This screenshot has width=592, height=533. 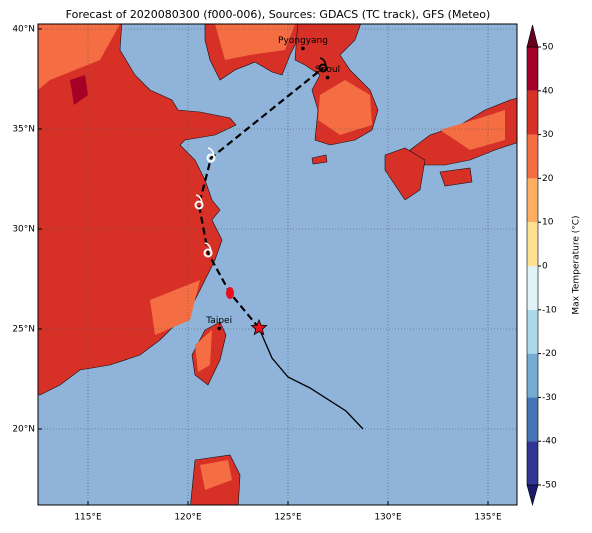 I want to click on hot-patch, so click(x=79, y=90).